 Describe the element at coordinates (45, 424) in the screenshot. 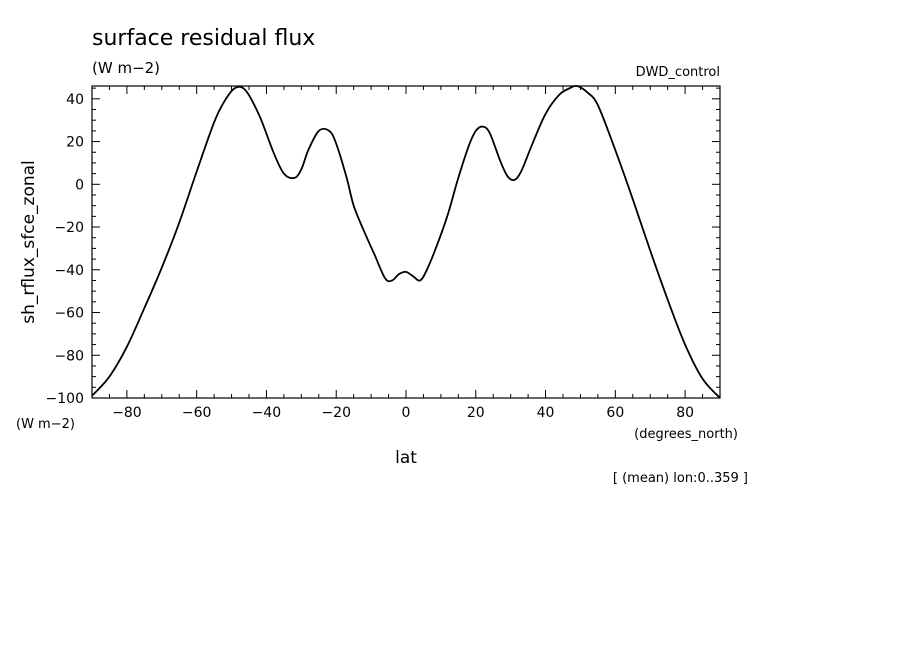

I see `y-axis-units: (W m−2)` at that location.